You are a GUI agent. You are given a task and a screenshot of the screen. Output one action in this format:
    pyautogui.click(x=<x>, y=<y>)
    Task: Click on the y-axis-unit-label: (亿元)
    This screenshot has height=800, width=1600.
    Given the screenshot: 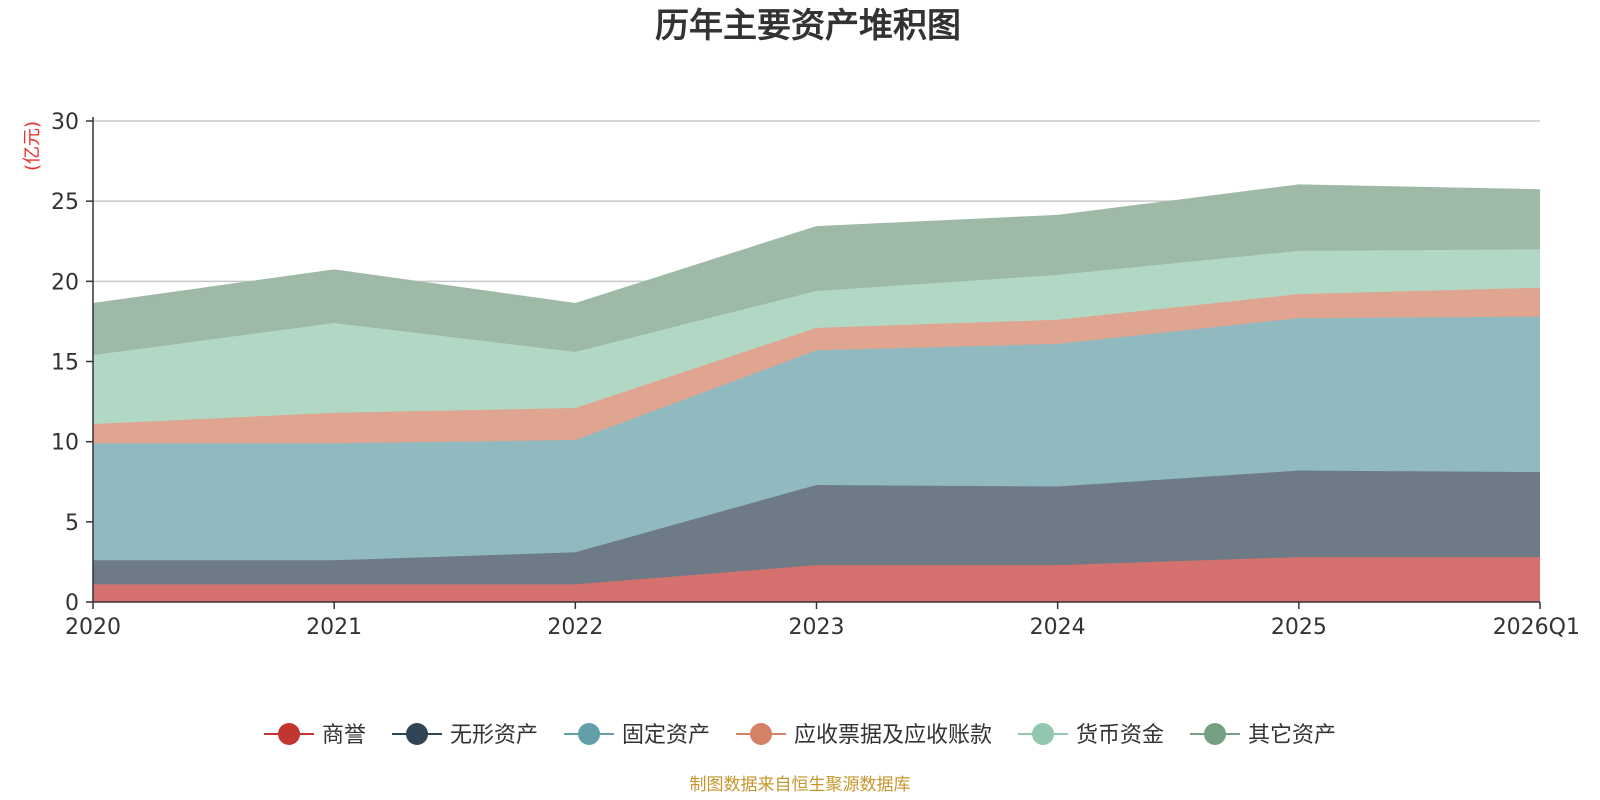 What is the action you would take?
    pyautogui.click(x=32, y=146)
    